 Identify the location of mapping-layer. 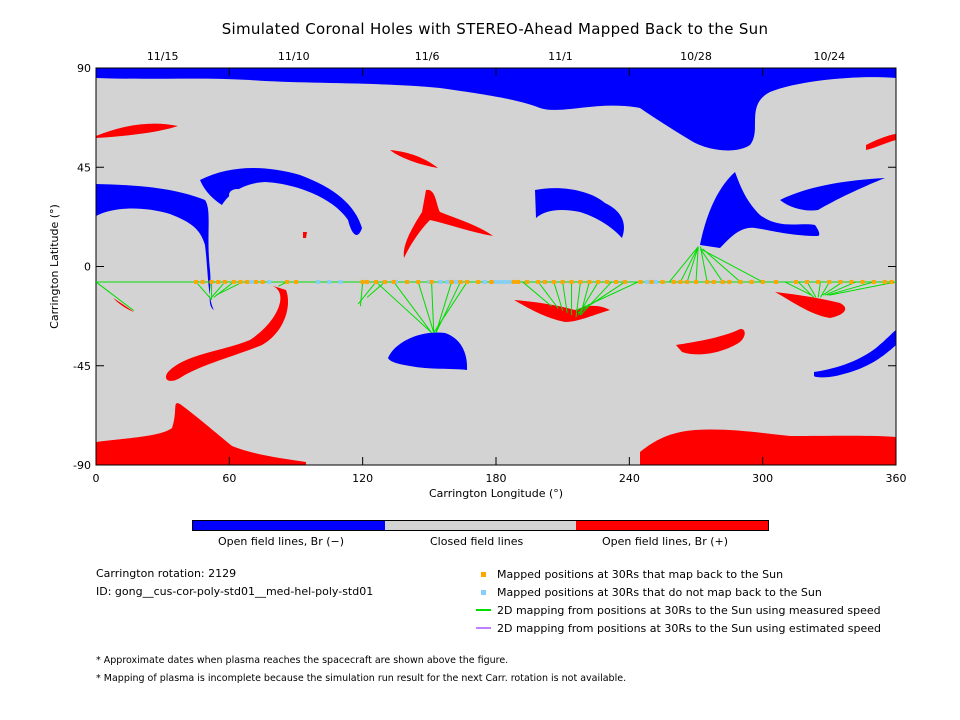
(496, 290).